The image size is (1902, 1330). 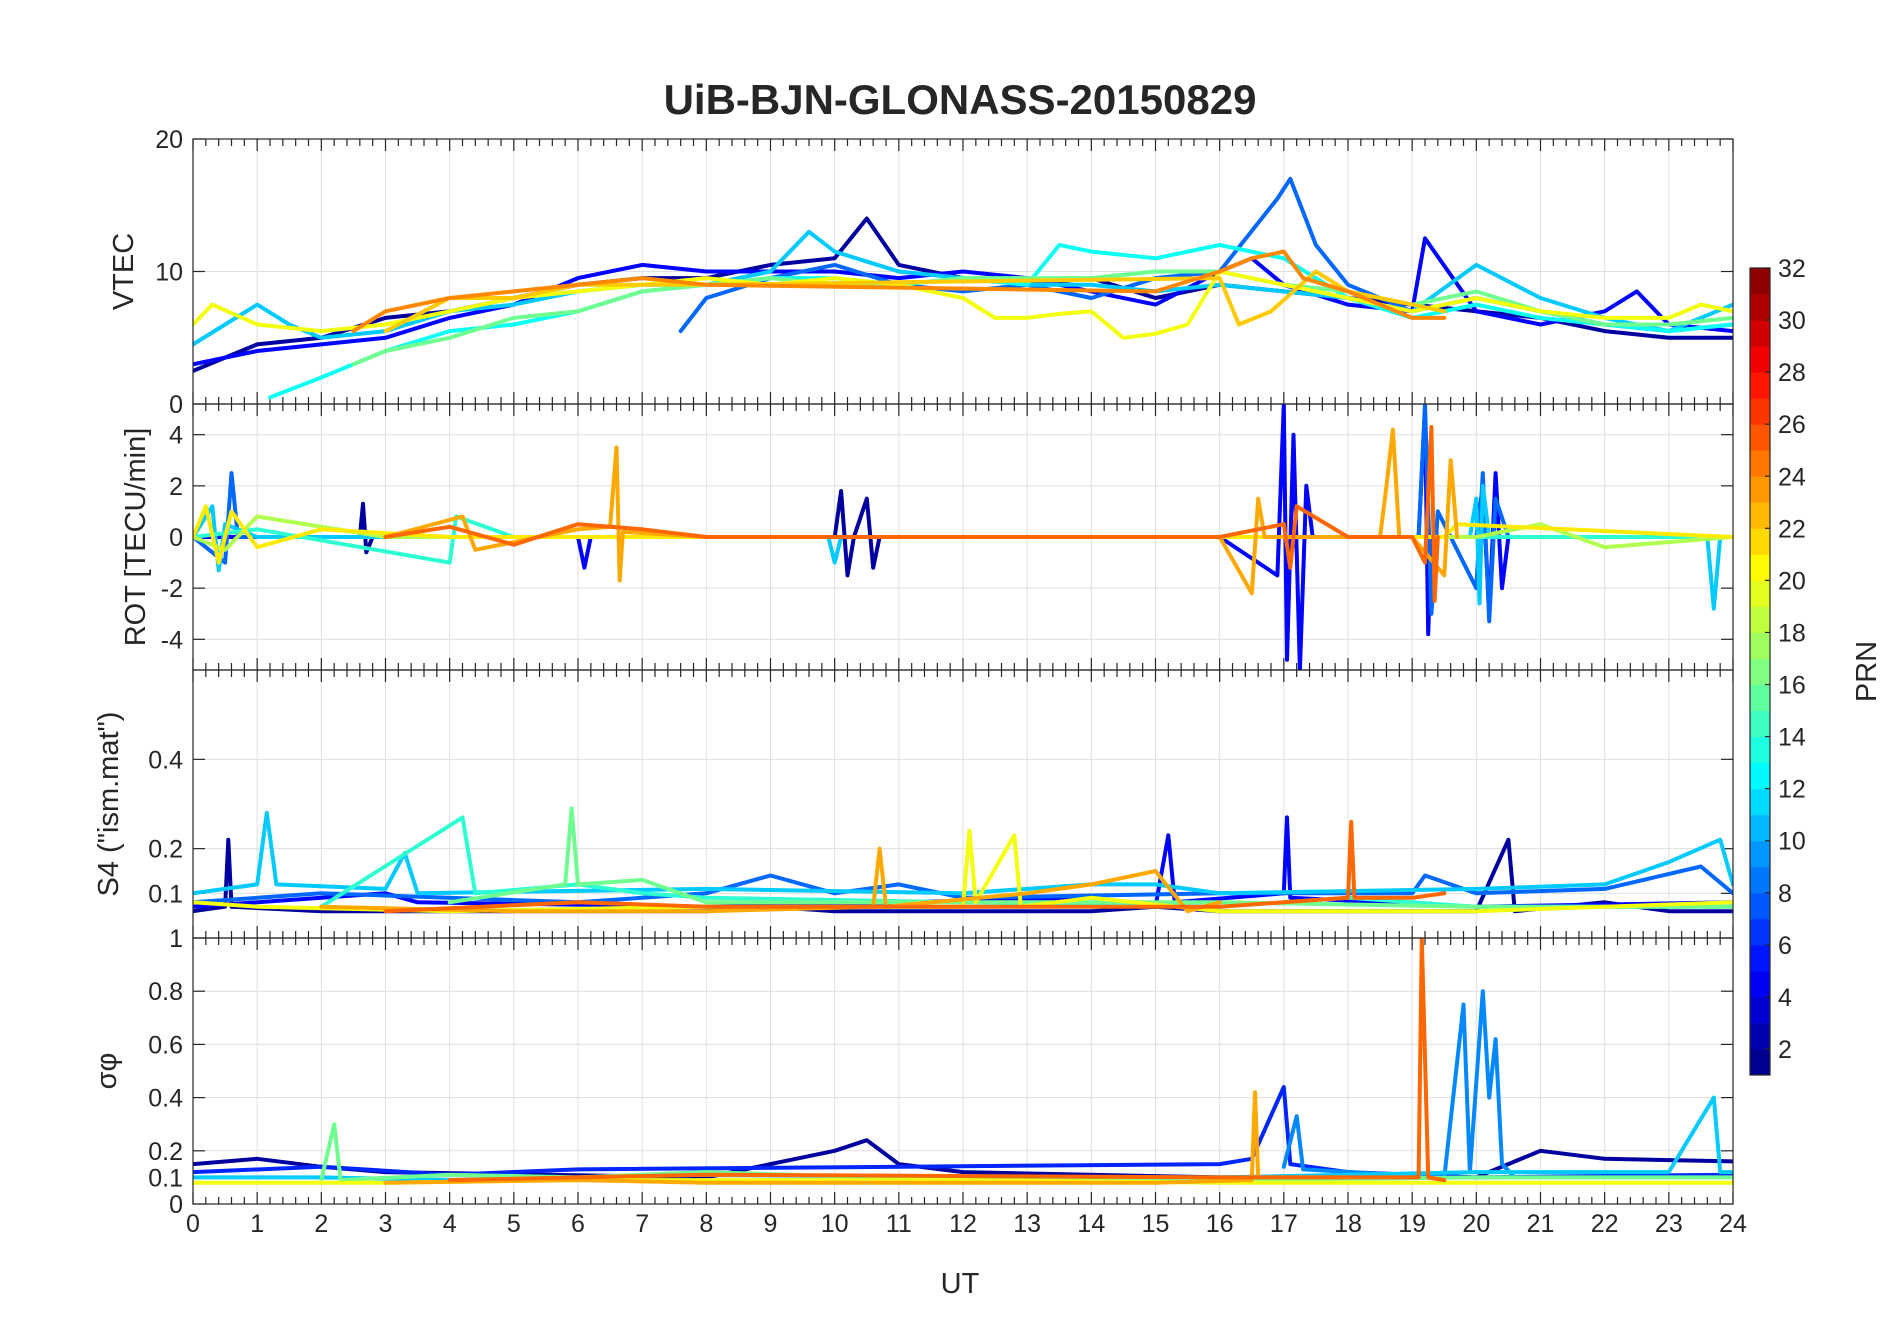 I want to click on y-axis-label: ROT [TECU/min], so click(x=136, y=537).